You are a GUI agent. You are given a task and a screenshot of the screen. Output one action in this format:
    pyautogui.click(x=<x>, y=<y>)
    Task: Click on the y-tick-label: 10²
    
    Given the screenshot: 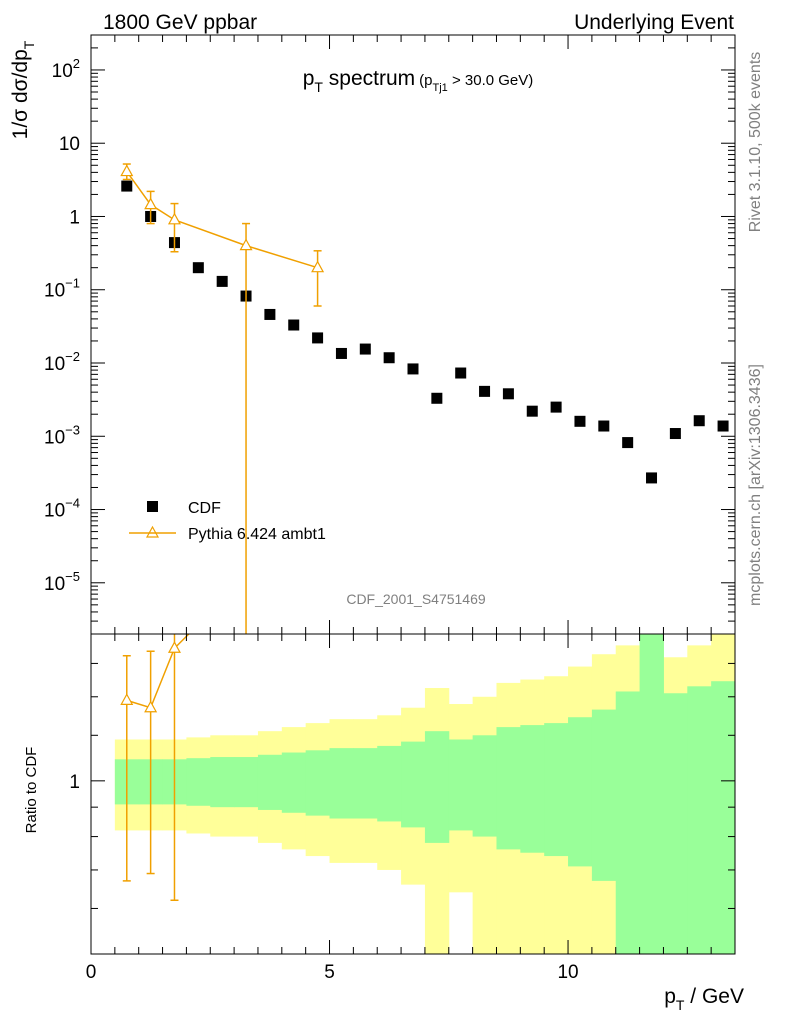 What is the action you would take?
    pyautogui.click(x=66, y=69)
    